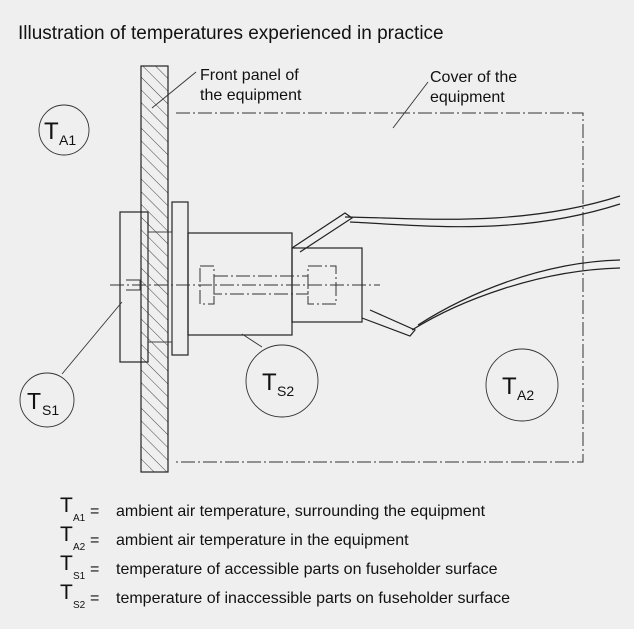  Describe the element at coordinates (251, 95) in the screenshot. I see `callout-label: the equipment` at that location.